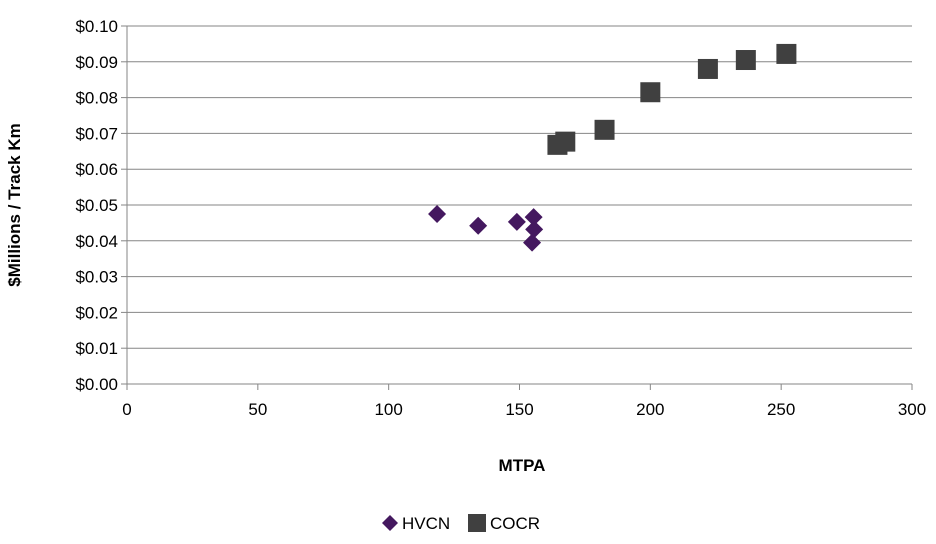 The width and height of the screenshot is (936, 544). Describe the element at coordinates (522, 465) in the screenshot. I see `x-axis-title: MTPA` at that location.